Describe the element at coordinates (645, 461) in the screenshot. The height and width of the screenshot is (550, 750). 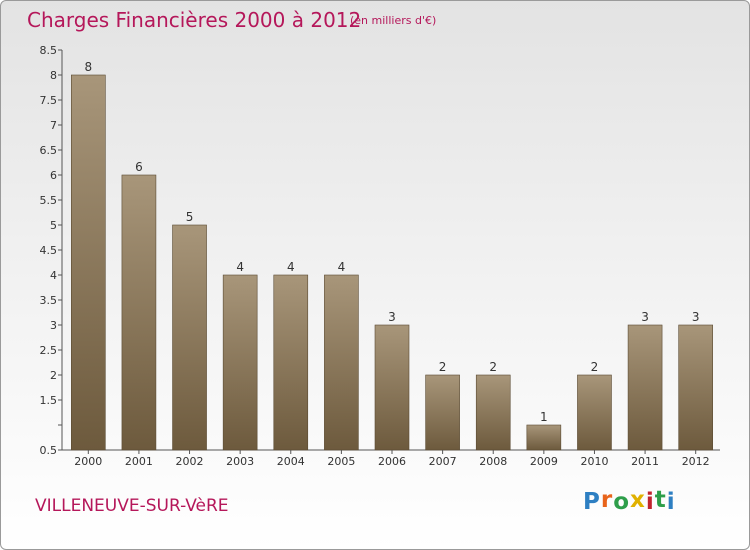
I see `x-tick-label: 2011` at that location.